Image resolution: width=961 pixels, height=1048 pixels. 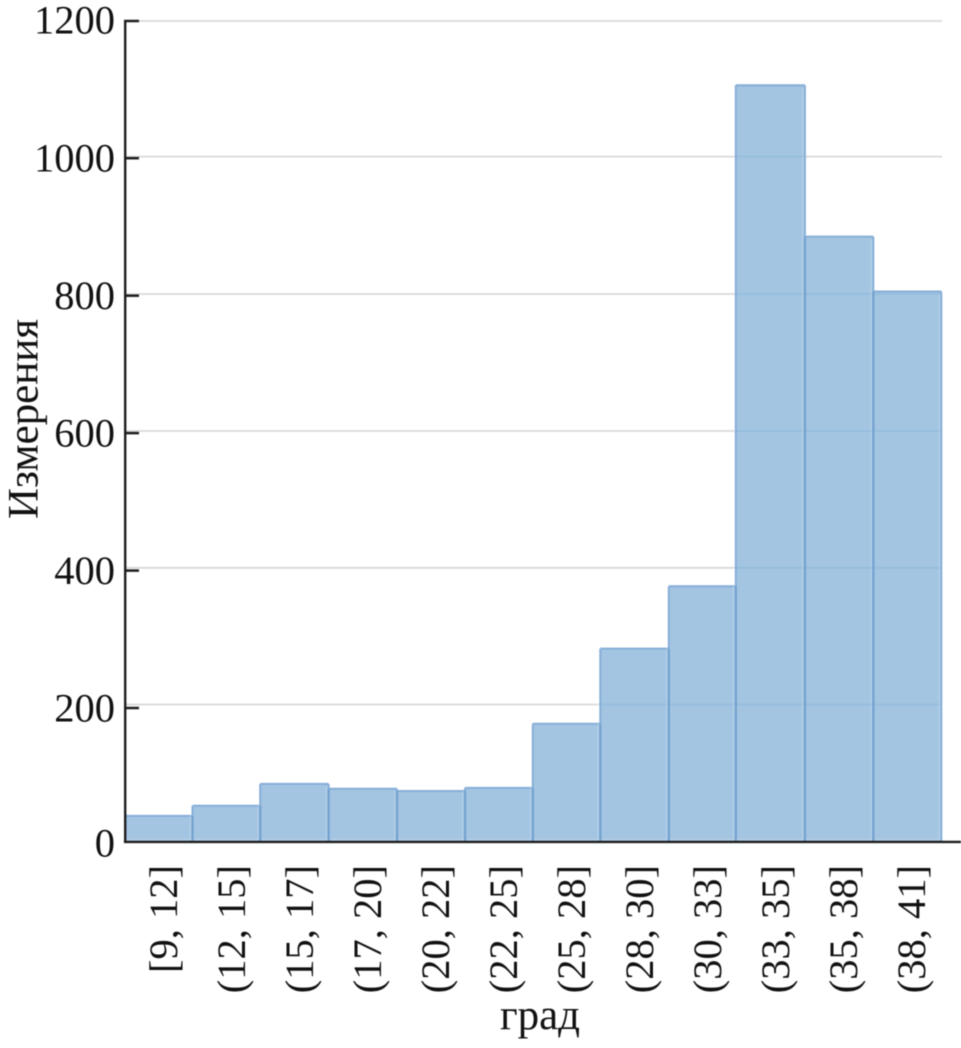 What do you see at coordinates (540, 1015) in the screenshot?
I see `svg-text: град` at bounding box center [540, 1015].